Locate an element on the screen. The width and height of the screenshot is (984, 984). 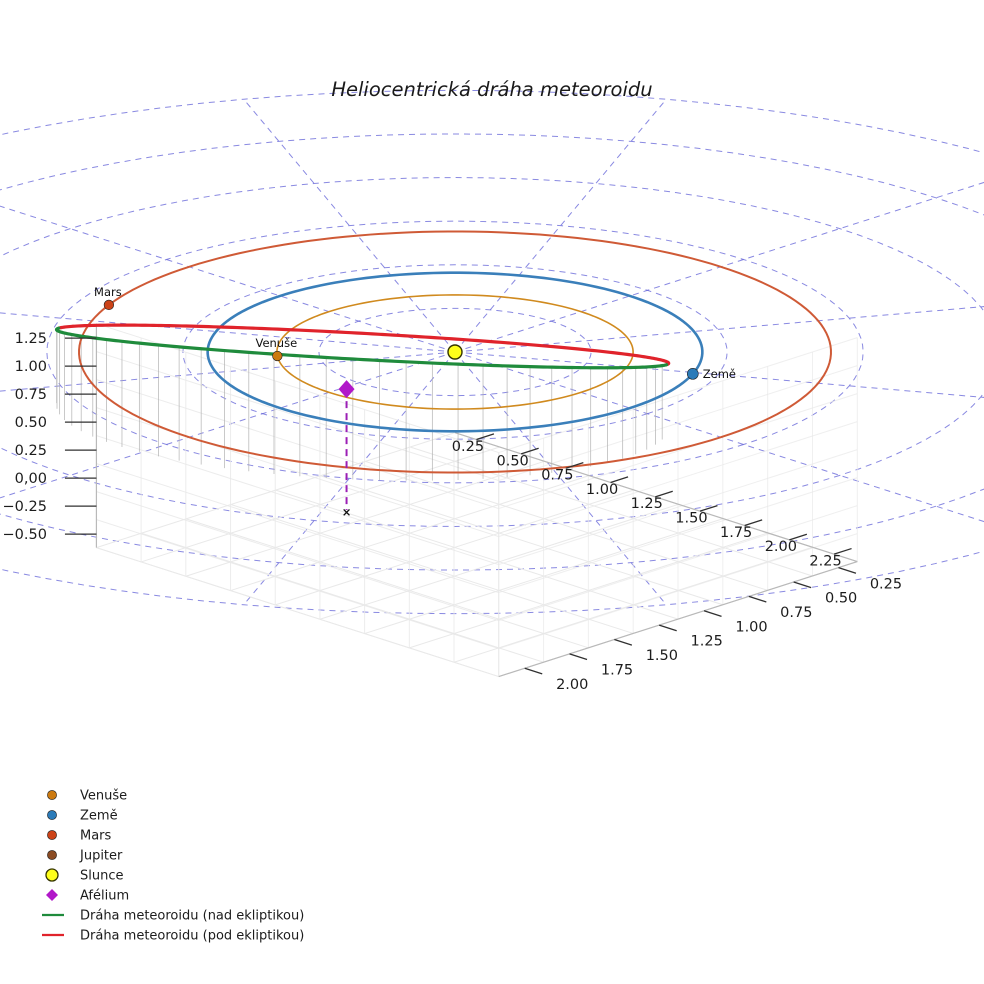
y-tick-label: 1.75 is located at coordinates (617, 670).